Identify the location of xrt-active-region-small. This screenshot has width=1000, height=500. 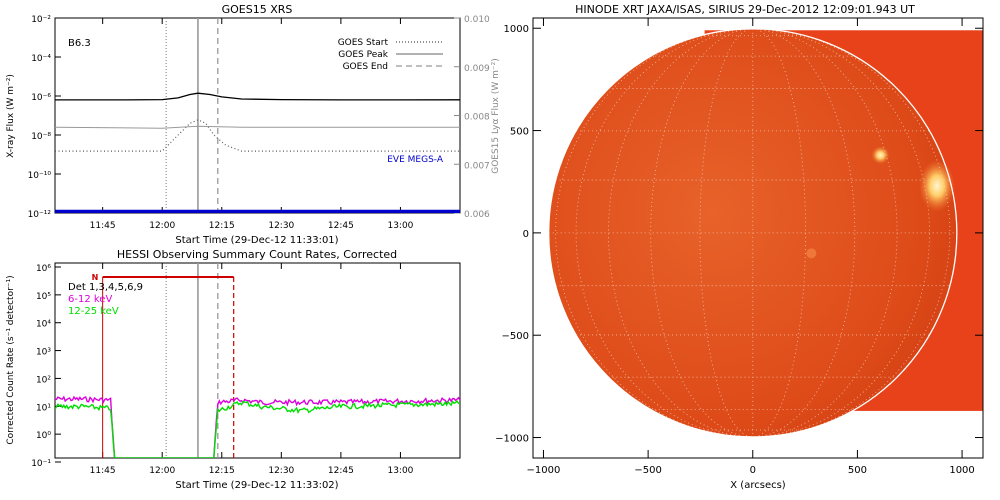
(880, 155).